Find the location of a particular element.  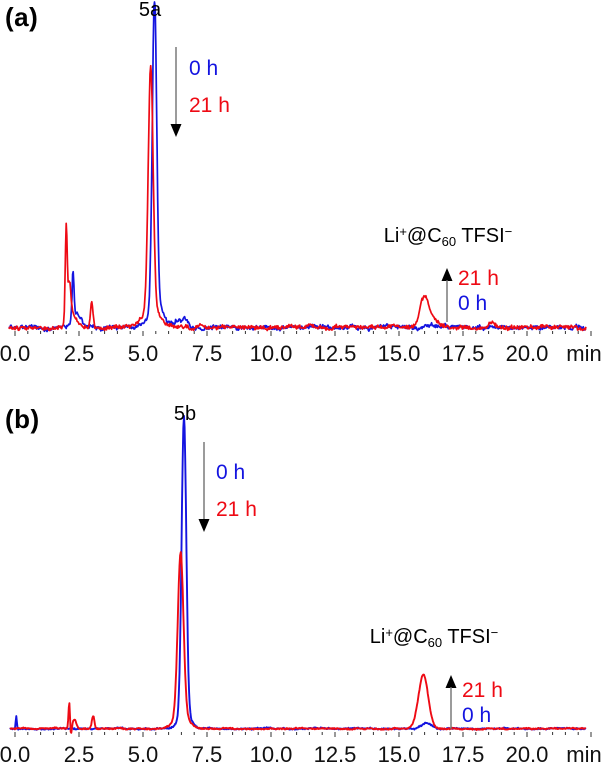

peak-label-5b: 5b is located at coordinates (185, 414).